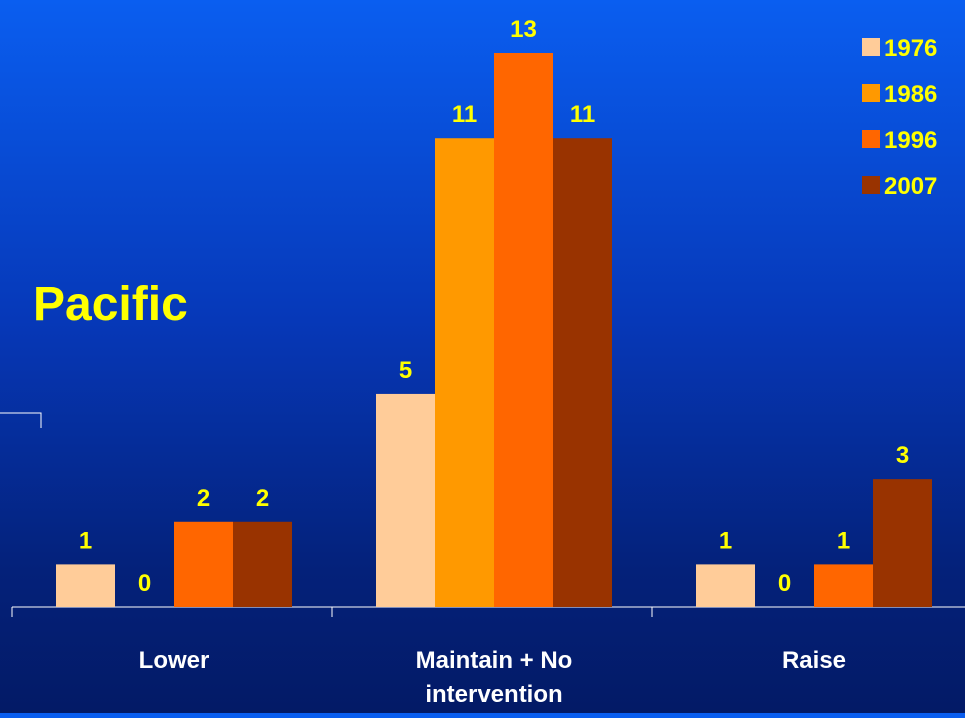  Describe the element at coordinates (899, 117) in the screenshot. I see `legend: 1976 1986 1996 2007` at that location.